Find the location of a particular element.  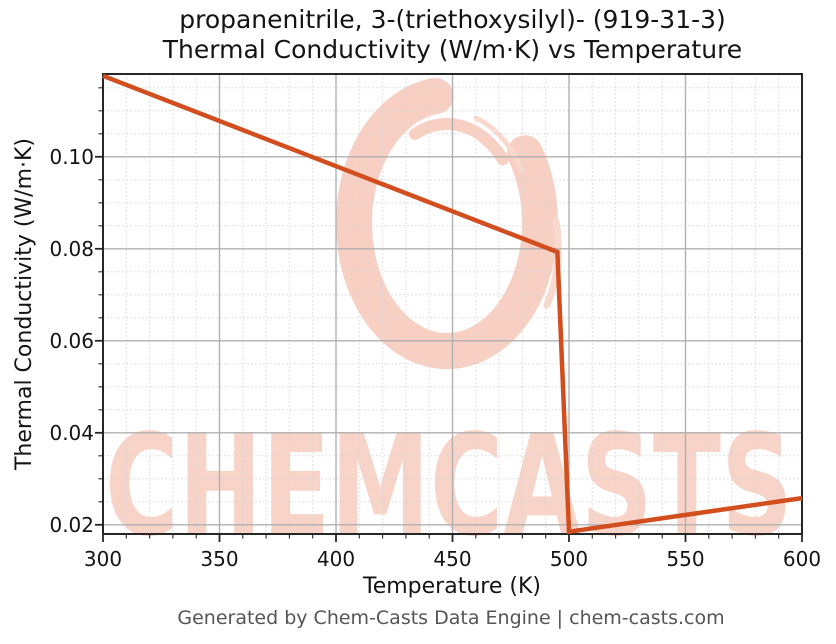

y-tick-label: 0.10 is located at coordinates (71, 157).